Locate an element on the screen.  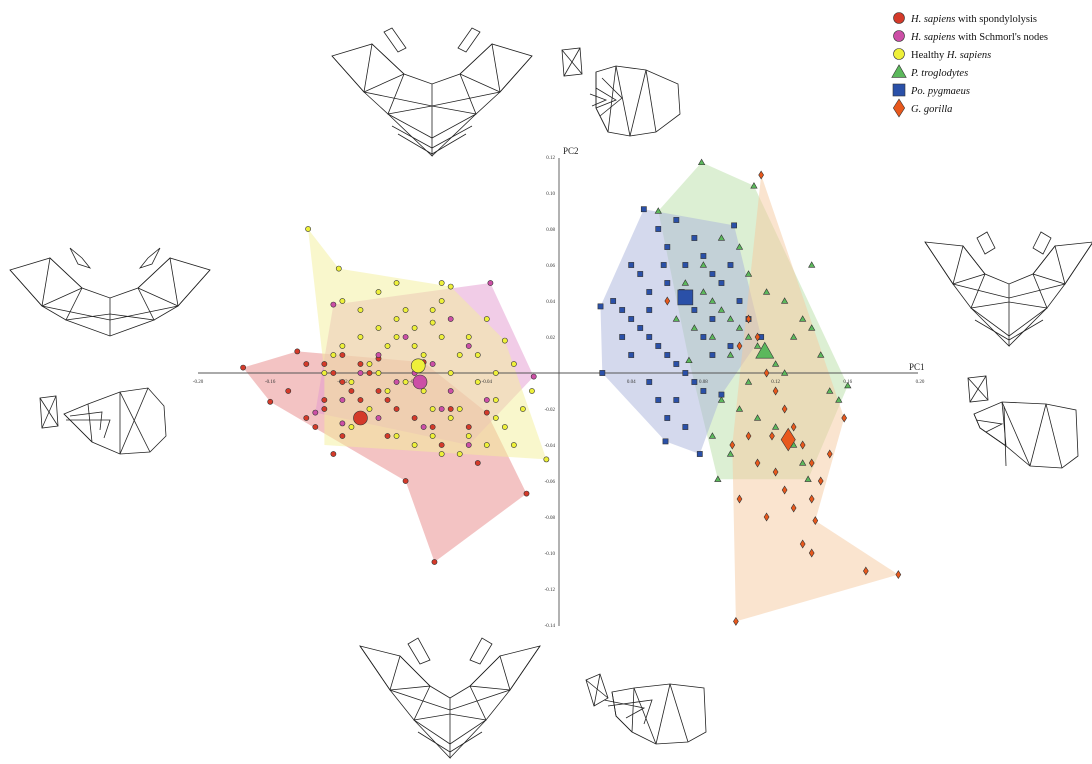
y-axis-title: PC2 is located at coordinates (571, 151).